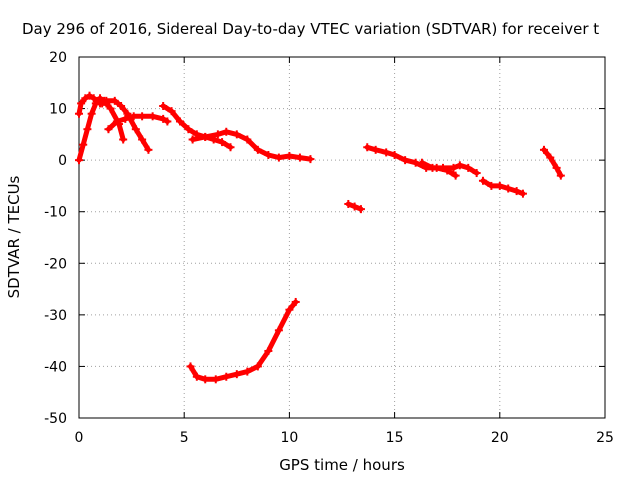  Describe the element at coordinates (55, 316) in the screenshot. I see `y-tick-label: -30` at that location.